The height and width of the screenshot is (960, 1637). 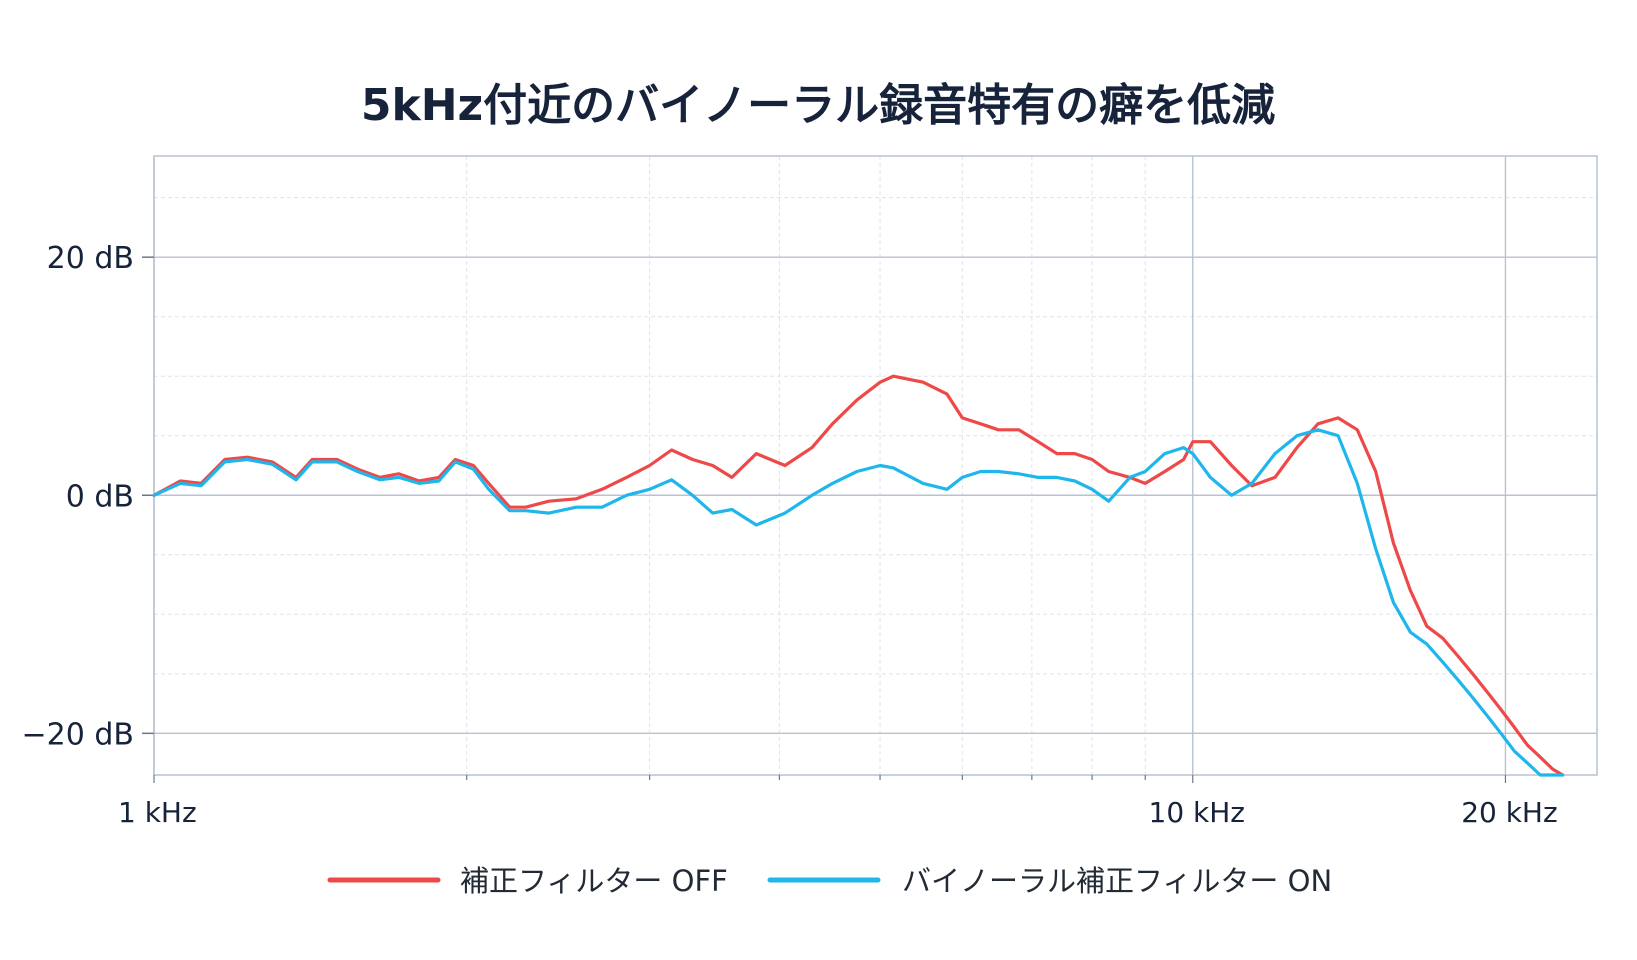 What do you see at coordinates (818, 105) in the screenshot?
I see `chart-title: 5kHz付近のバイノーラル録音特有の癖を低減` at bounding box center [818, 105].